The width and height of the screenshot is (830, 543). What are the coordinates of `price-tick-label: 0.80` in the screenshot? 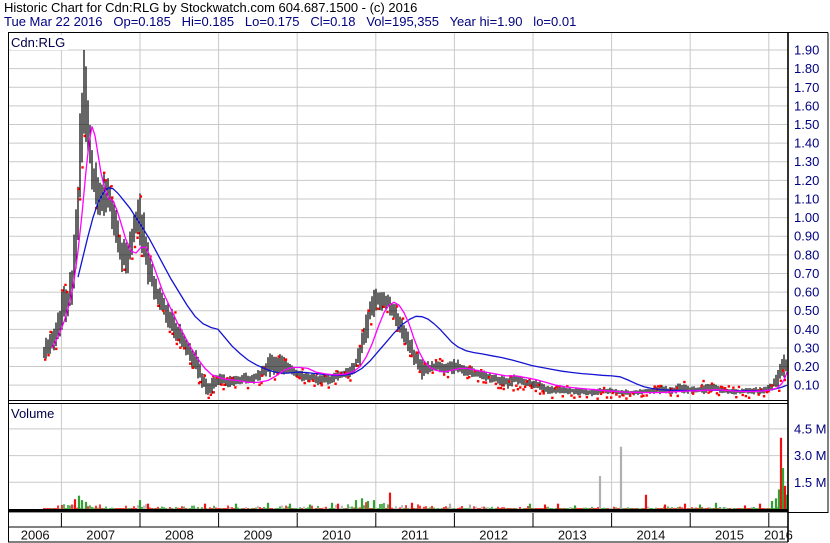 It's located at (806, 254).